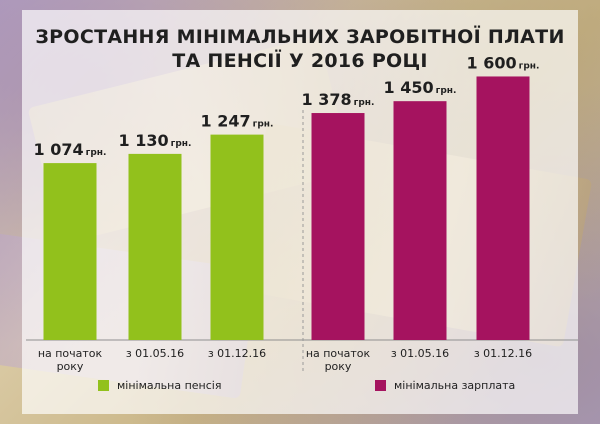 This screenshot has width=600, height=424. What do you see at coordinates (169, 385) in the screenshot?
I see `legend-label-pension: мінімальна пенсія` at bounding box center [169, 385].